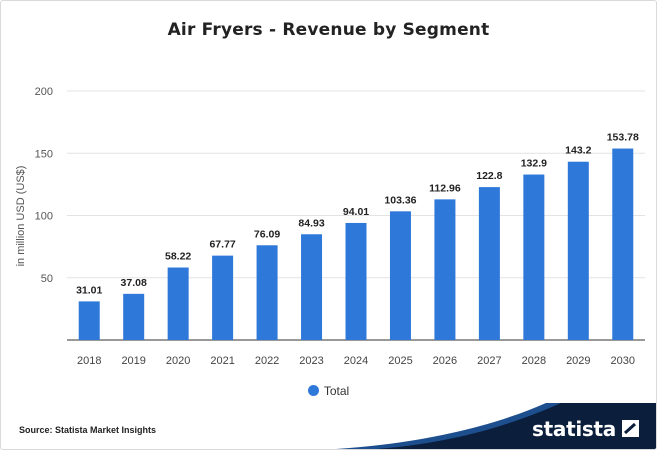  Describe the element at coordinates (630, 428) in the screenshot. I see `statista-logo-icon` at that location.